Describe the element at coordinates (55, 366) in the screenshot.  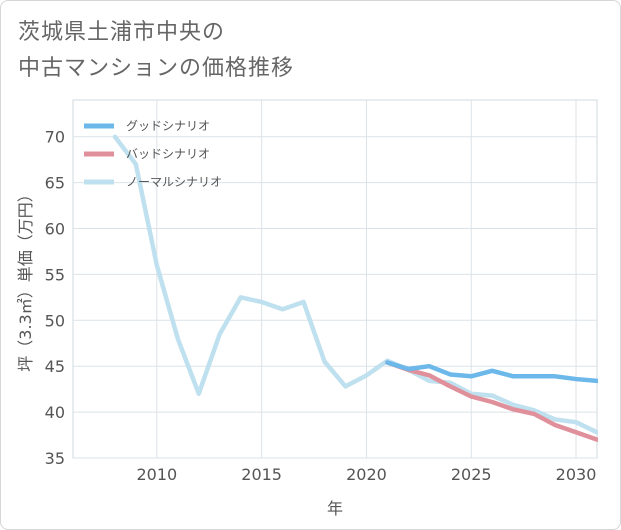
I see `y-tick-label-45: 45` at that location.